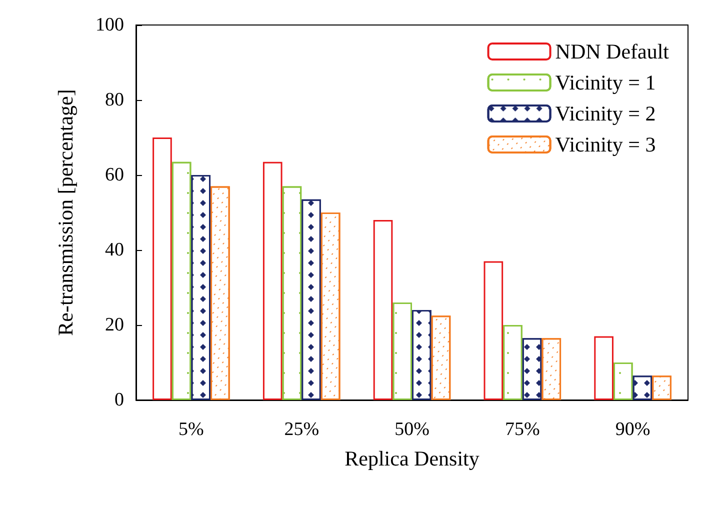 The image size is (704, 508). Describe the element at coordinates (114, 325) in the screenshot. I see `y-tick-label: 20` at that location.